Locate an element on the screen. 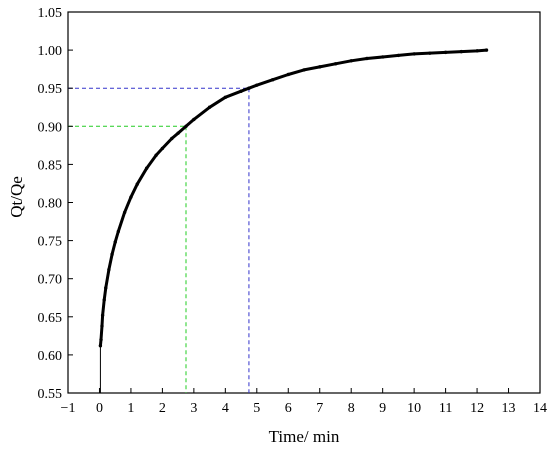 The image size is (550, 451). x-tick-label: 2 is located at coordinates (162, 408).